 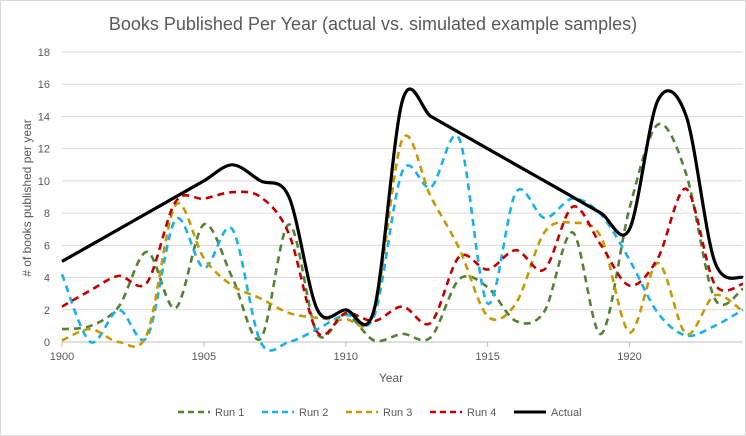 I want to click on legend-label: Run 4, so click(x=481, y=413).